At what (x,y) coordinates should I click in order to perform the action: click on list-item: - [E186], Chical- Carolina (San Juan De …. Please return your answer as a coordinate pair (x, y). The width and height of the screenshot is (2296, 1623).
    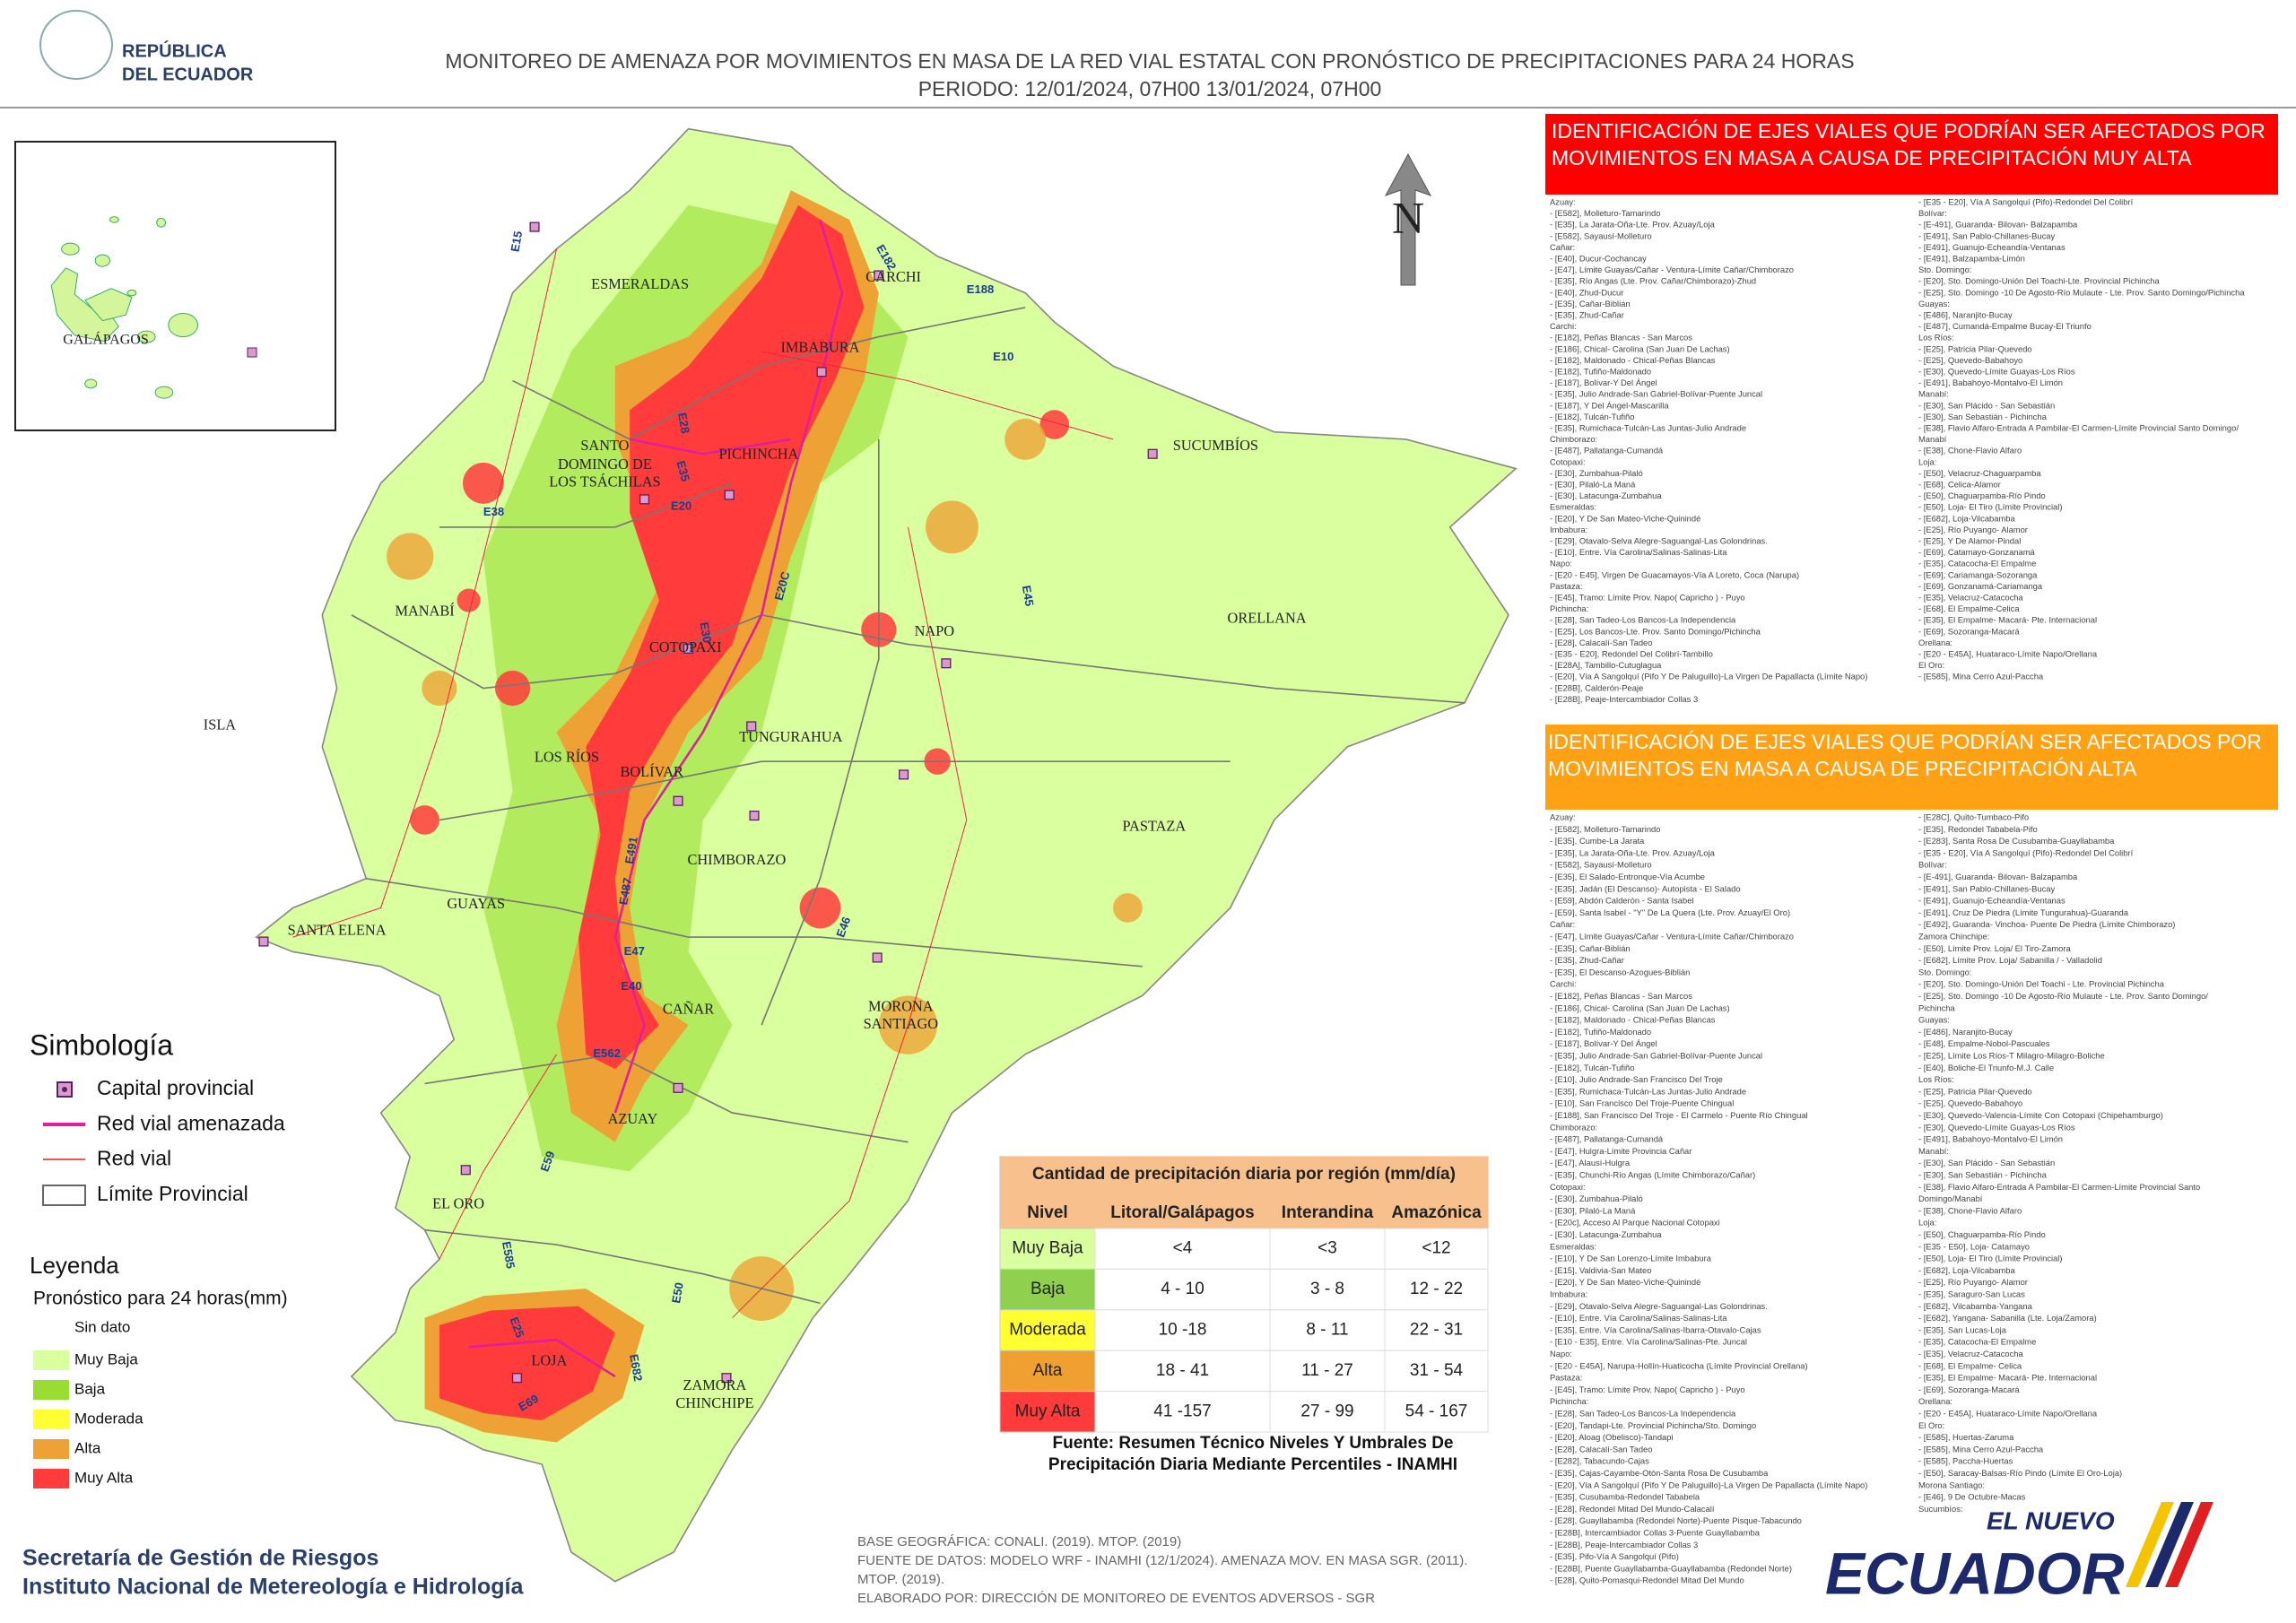
    Looking at the image, I should click on (1640, 1007).